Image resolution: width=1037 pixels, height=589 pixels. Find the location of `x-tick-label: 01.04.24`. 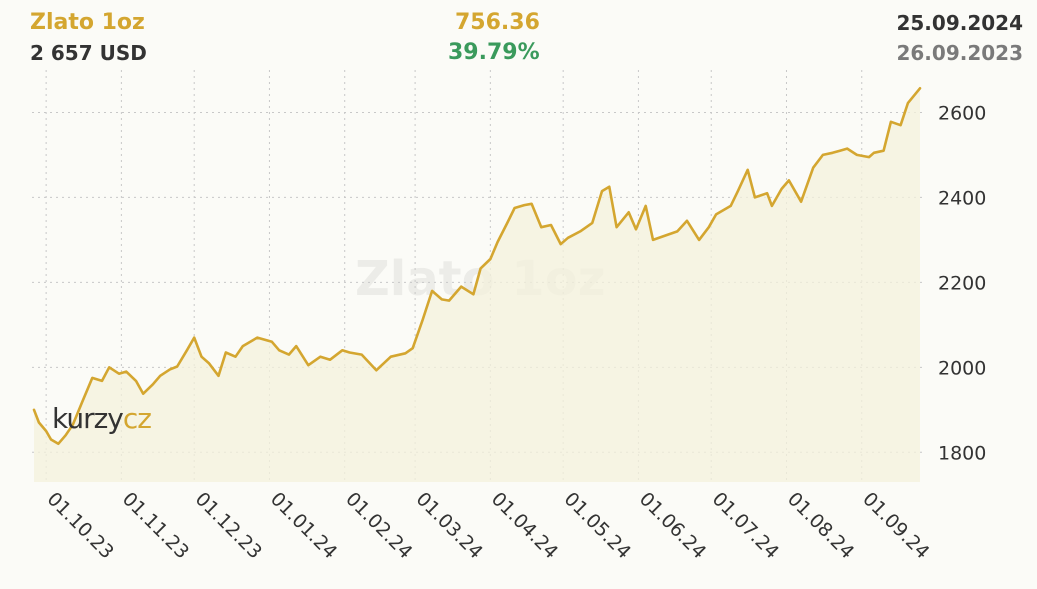

x-tick-label: 01.04.24 is located at coordinates (524, 525).